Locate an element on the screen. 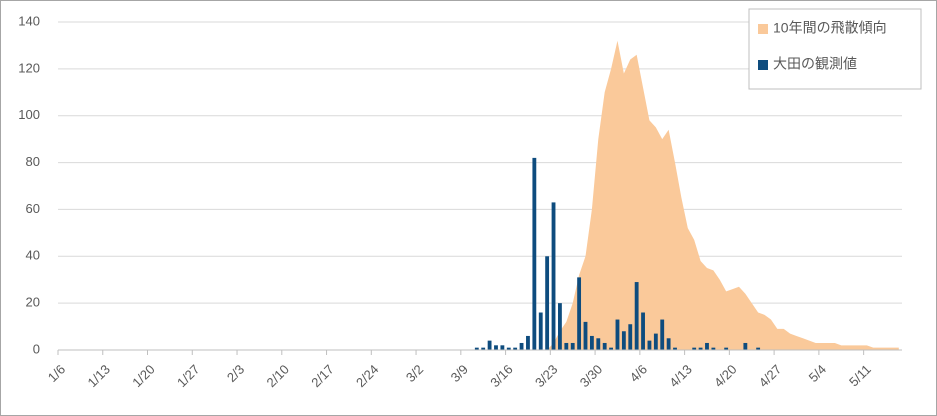 The height and width of the screenshot is (416, 937). y-tick-label: 40 is located at coordinates (33, 255).